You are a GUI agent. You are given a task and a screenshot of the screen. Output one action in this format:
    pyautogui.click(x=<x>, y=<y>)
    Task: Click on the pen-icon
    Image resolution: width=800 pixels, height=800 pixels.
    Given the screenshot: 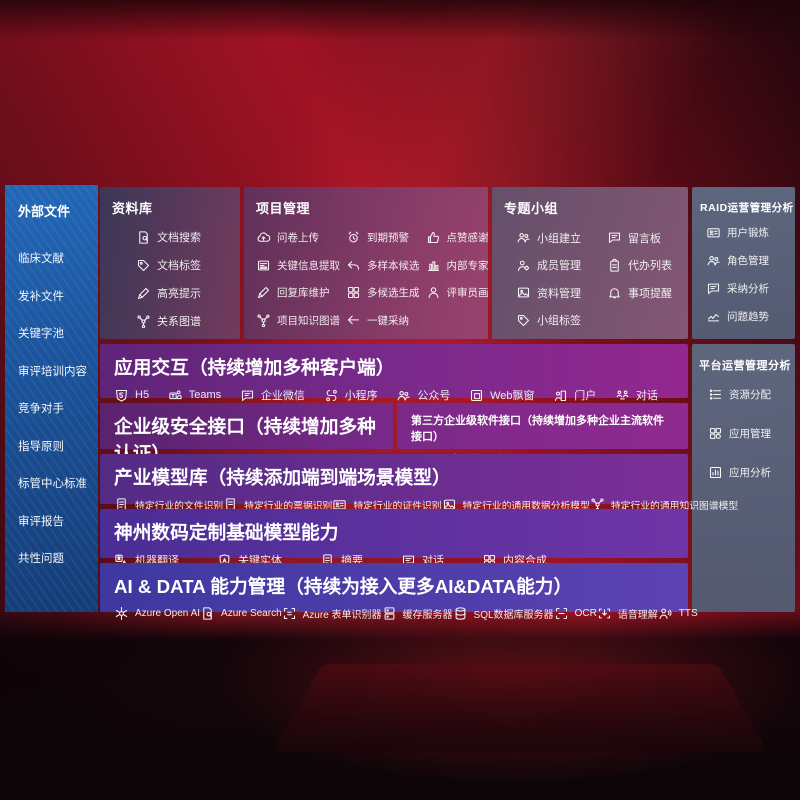 What is the action you would take?
    pyautogui.click(x=263, y=292)
    